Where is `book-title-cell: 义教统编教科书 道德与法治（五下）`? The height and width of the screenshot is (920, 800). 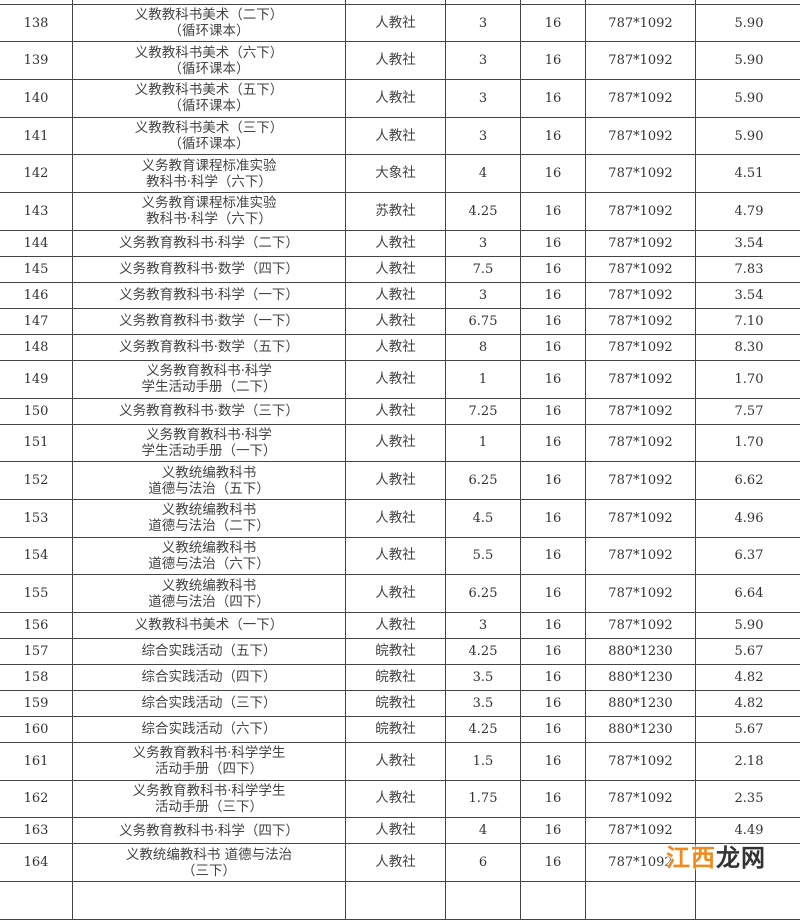 book-title-cell: 义教统编教科书 道德与法治（五下） is located at coordinates (209, 481).